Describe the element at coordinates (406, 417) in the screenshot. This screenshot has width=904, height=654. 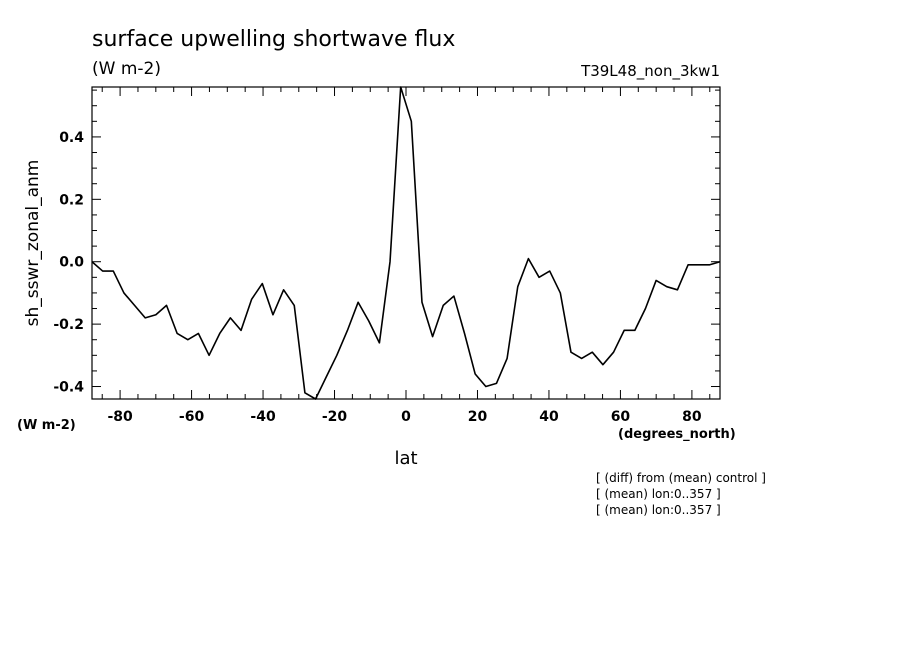
I see `x-tick-label: 0` at that location.